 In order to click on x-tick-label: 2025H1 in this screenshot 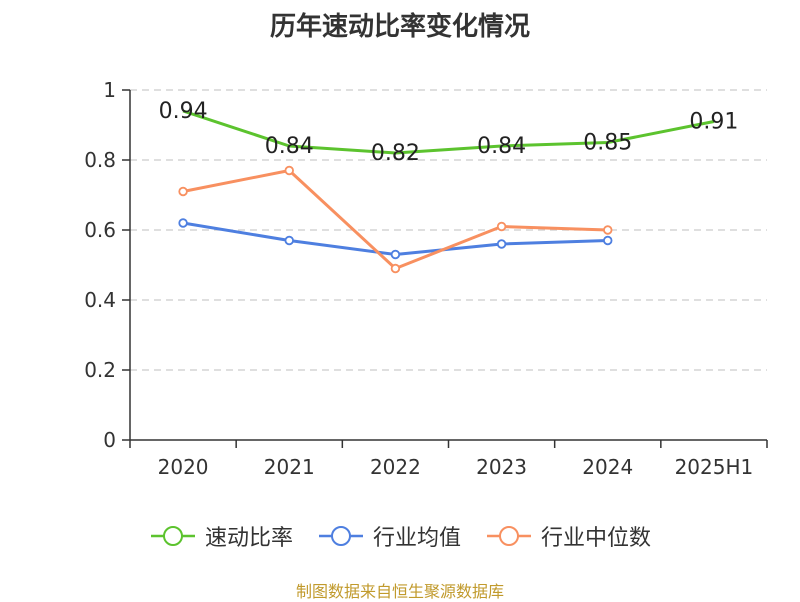, I will do `click(714, 467)`.